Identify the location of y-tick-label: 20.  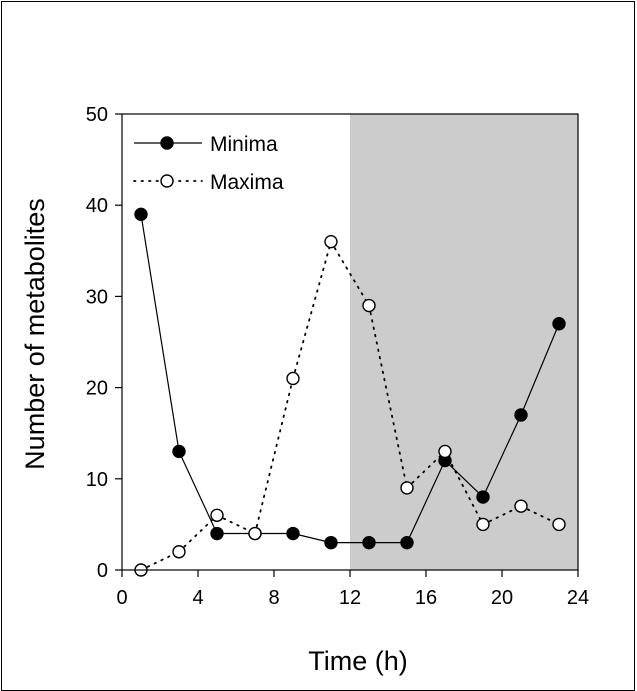
(97, 389).